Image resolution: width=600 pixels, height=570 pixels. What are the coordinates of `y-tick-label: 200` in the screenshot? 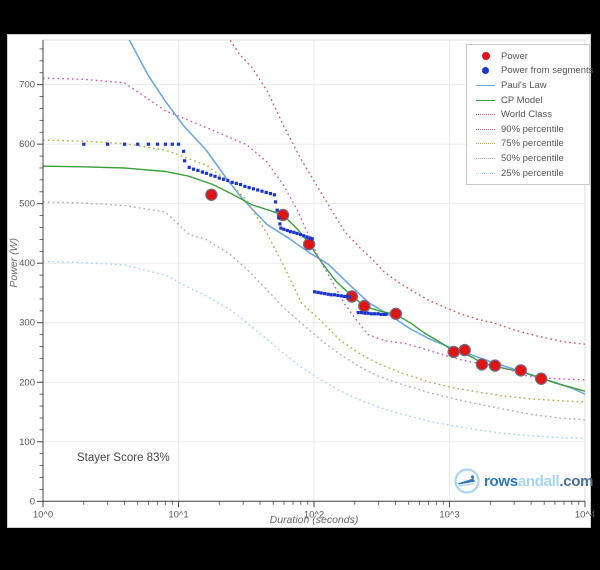 It's located at (27, 382).